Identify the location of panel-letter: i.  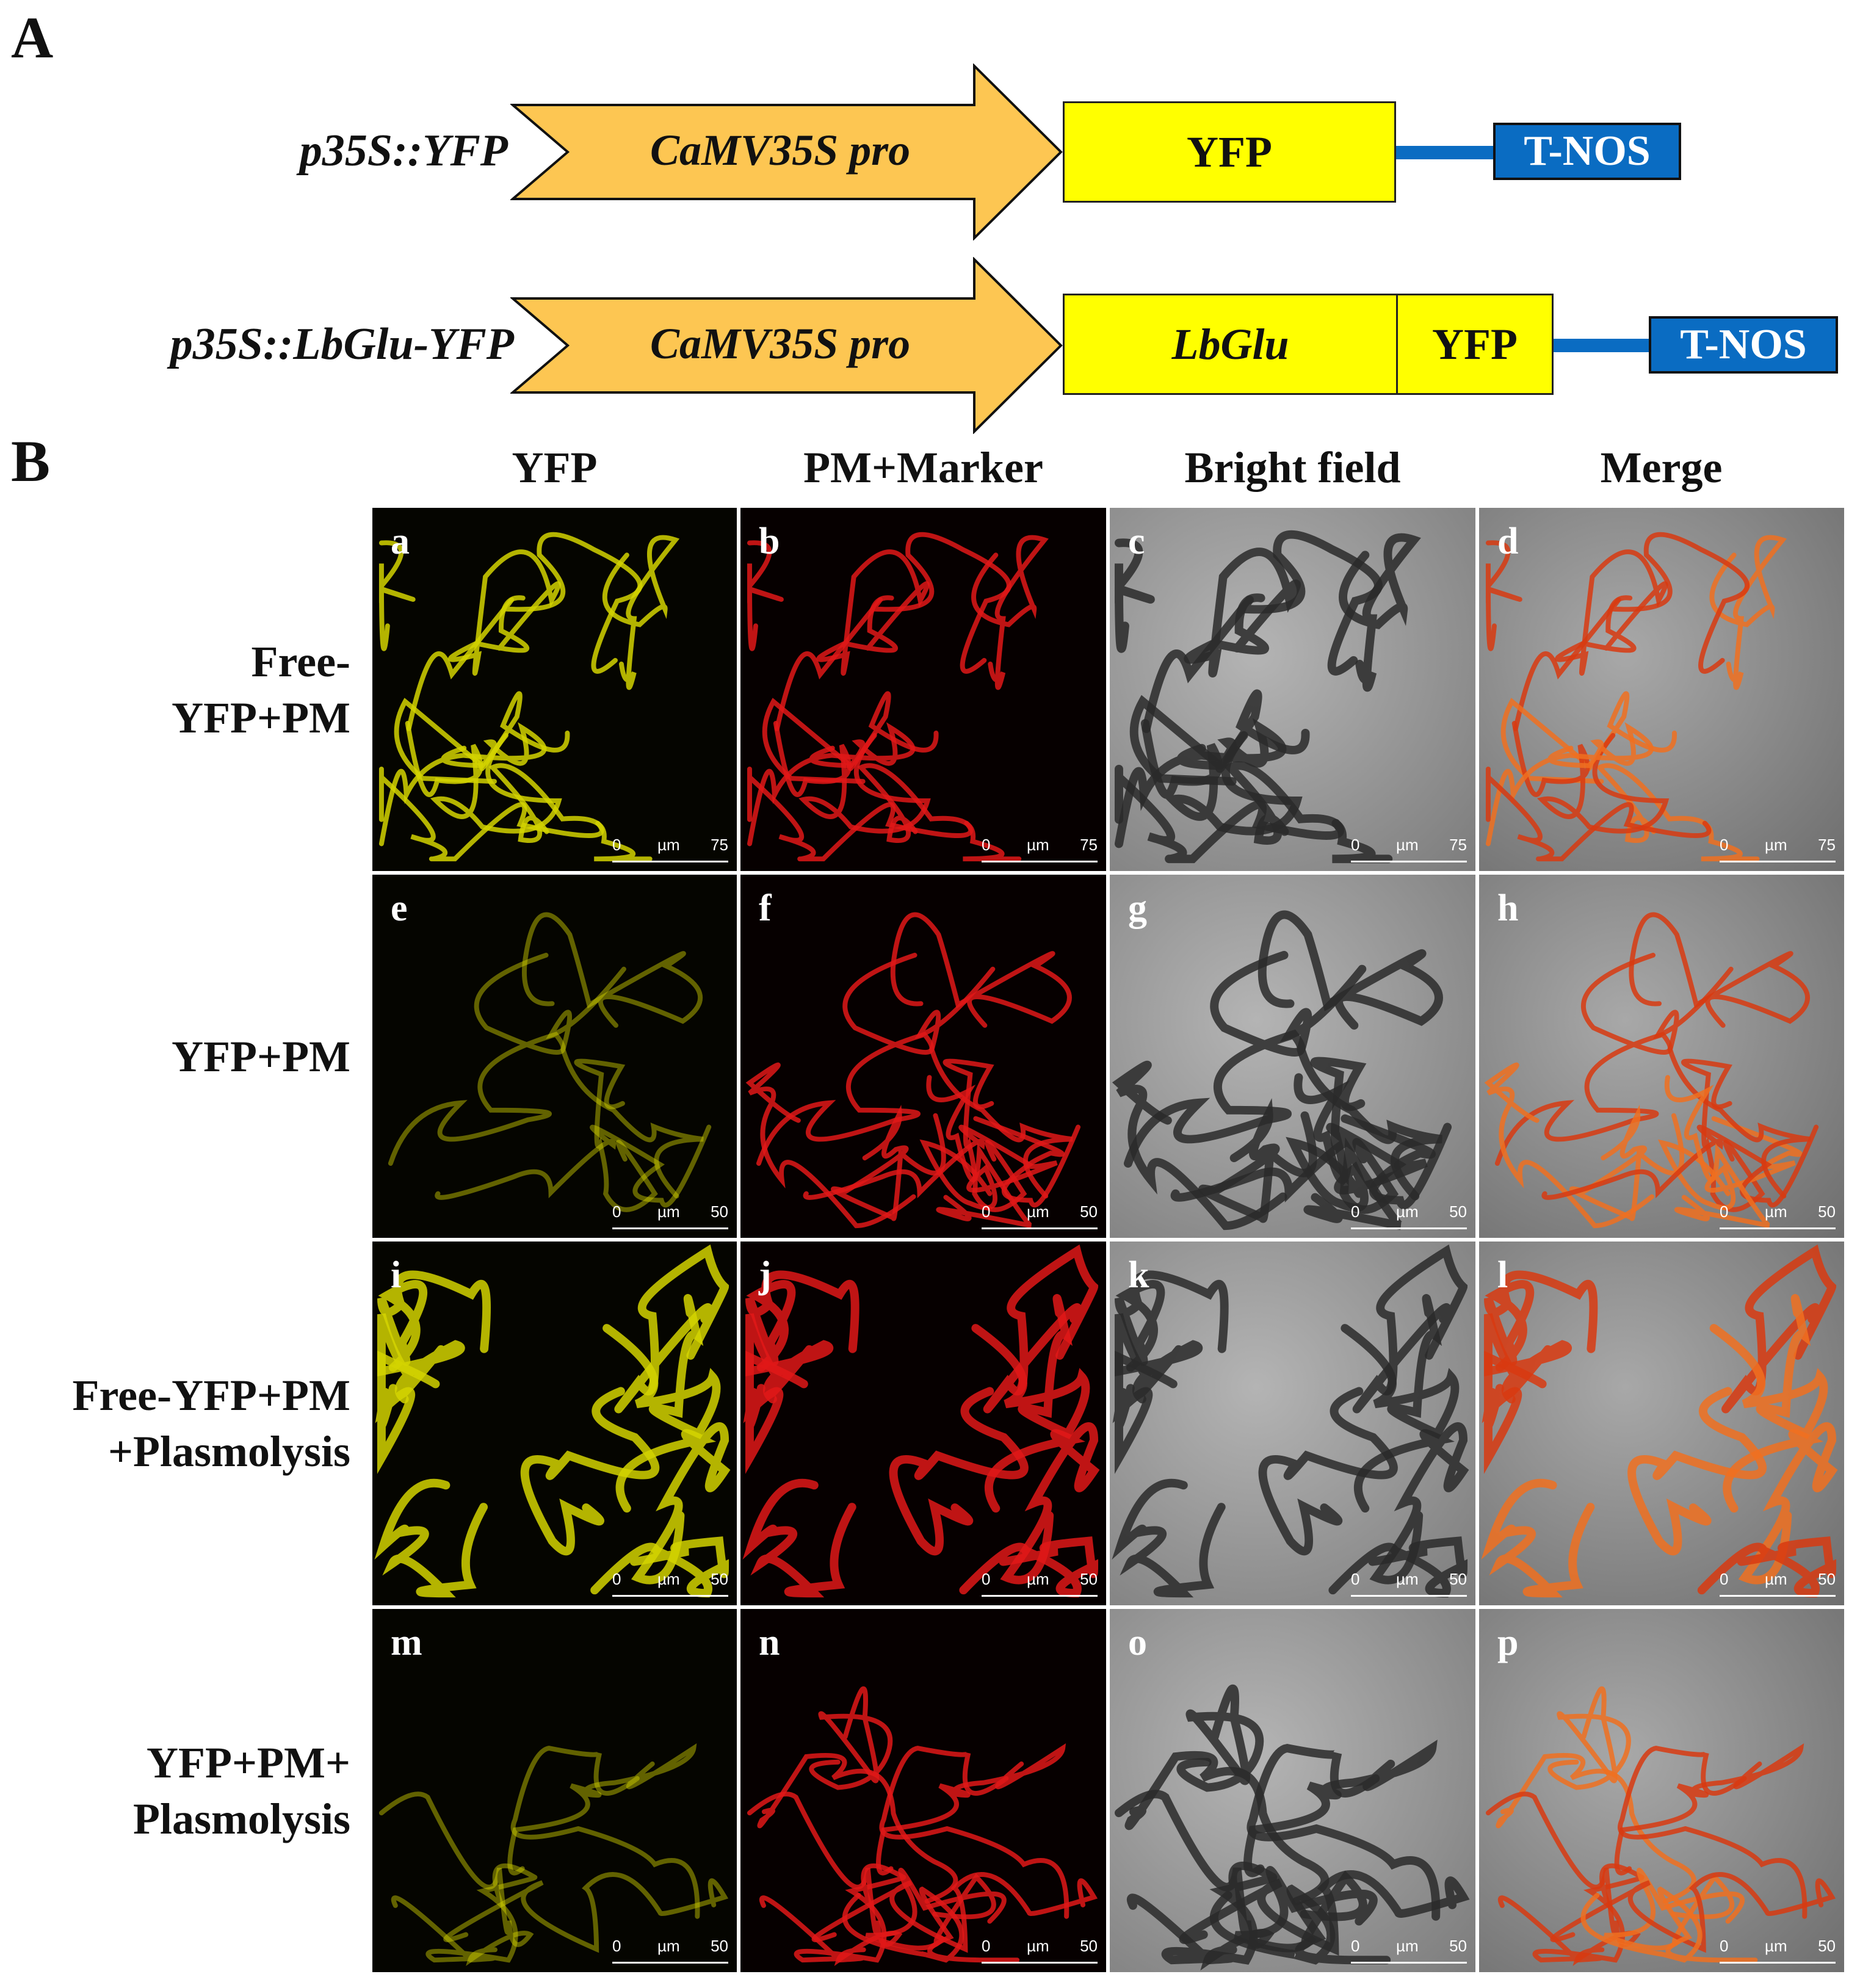
(396, 1275).